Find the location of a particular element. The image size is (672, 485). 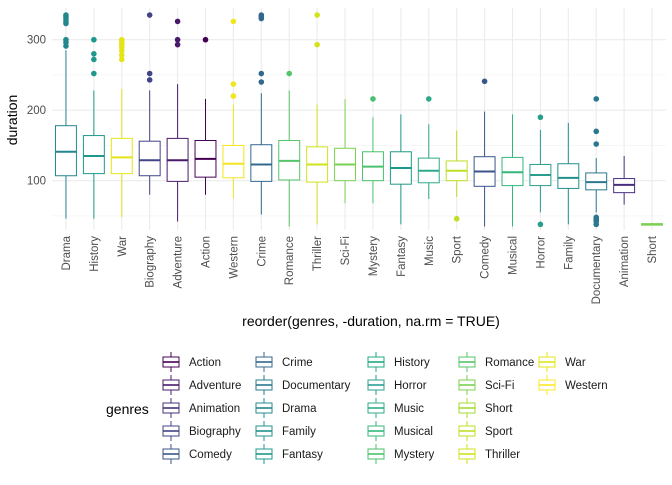

x-tick-label-adventure: Adventure is located at coordinates (179, 262).